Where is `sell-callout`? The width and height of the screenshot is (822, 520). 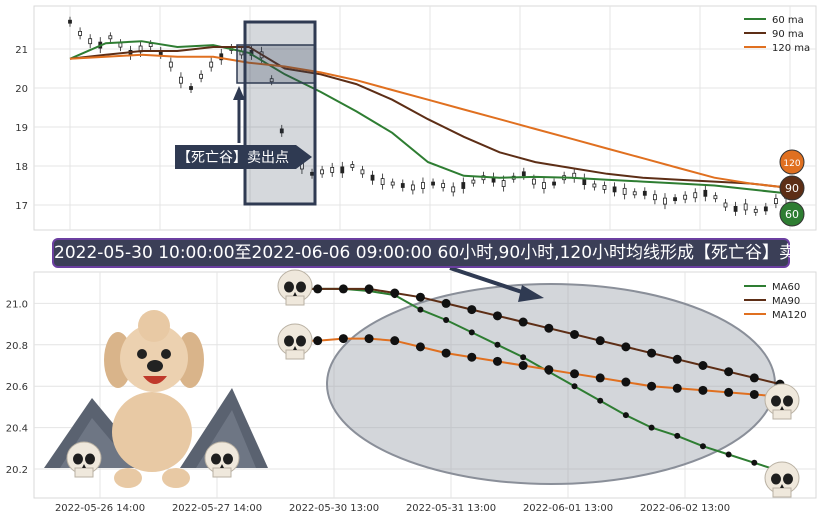
sell-callout is located at coordinates (243, 157).